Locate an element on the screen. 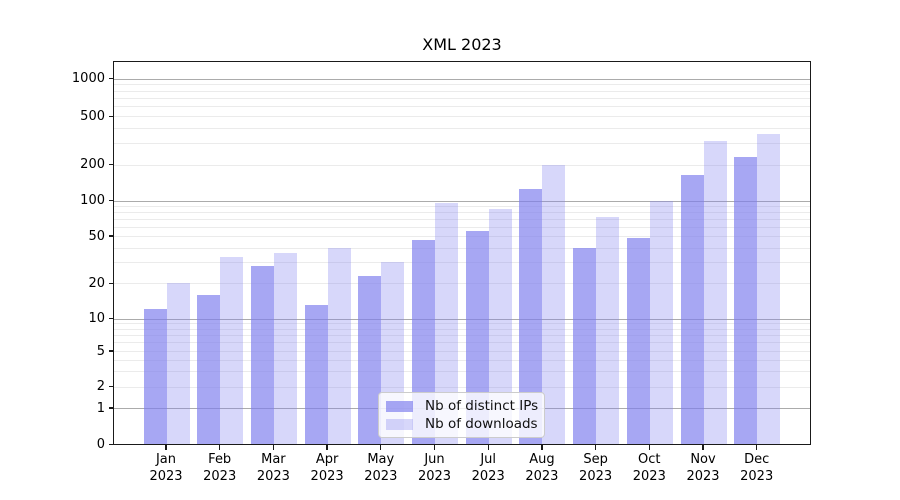 This screenshot has width=900, height=500. bar-downloads-nov-2023 is located at coordinates (715, 293).